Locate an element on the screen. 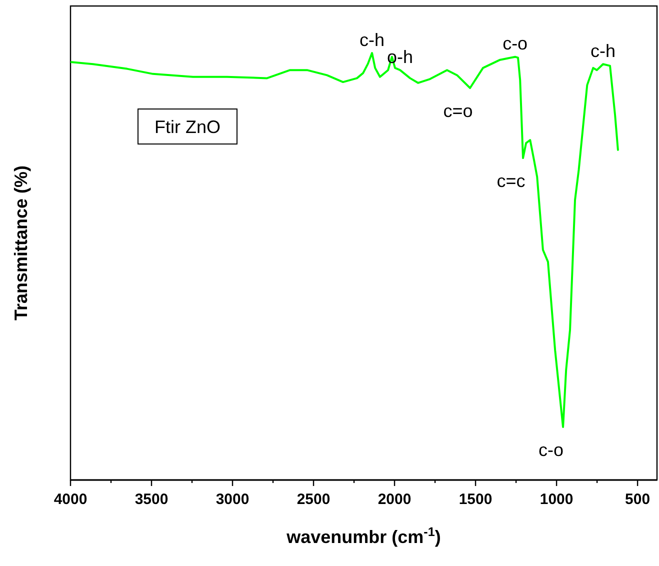 The height and width of the screenshot is (566, 659). x-tick-label: 3500 is located at coordinates (151, 499).